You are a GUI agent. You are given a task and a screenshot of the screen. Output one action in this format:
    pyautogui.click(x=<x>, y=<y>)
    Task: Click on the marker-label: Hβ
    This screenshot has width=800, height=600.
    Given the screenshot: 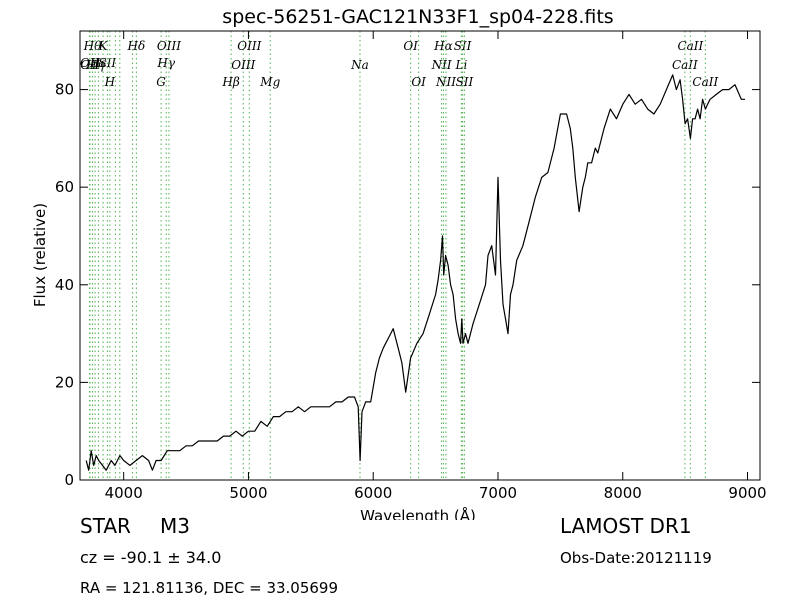 What is the action you would take?
    pyautogui.click(x=230, y=82)
    